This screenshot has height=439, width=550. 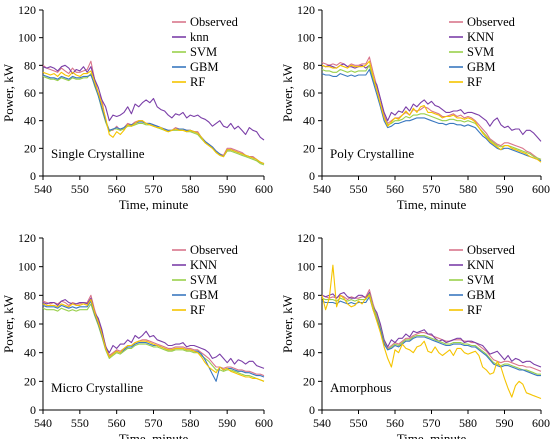 What do you see at coordinates (97, 387) in the screenshot?
I see `panel-label: Micro Crystalline` at bounding box center [97, 387].